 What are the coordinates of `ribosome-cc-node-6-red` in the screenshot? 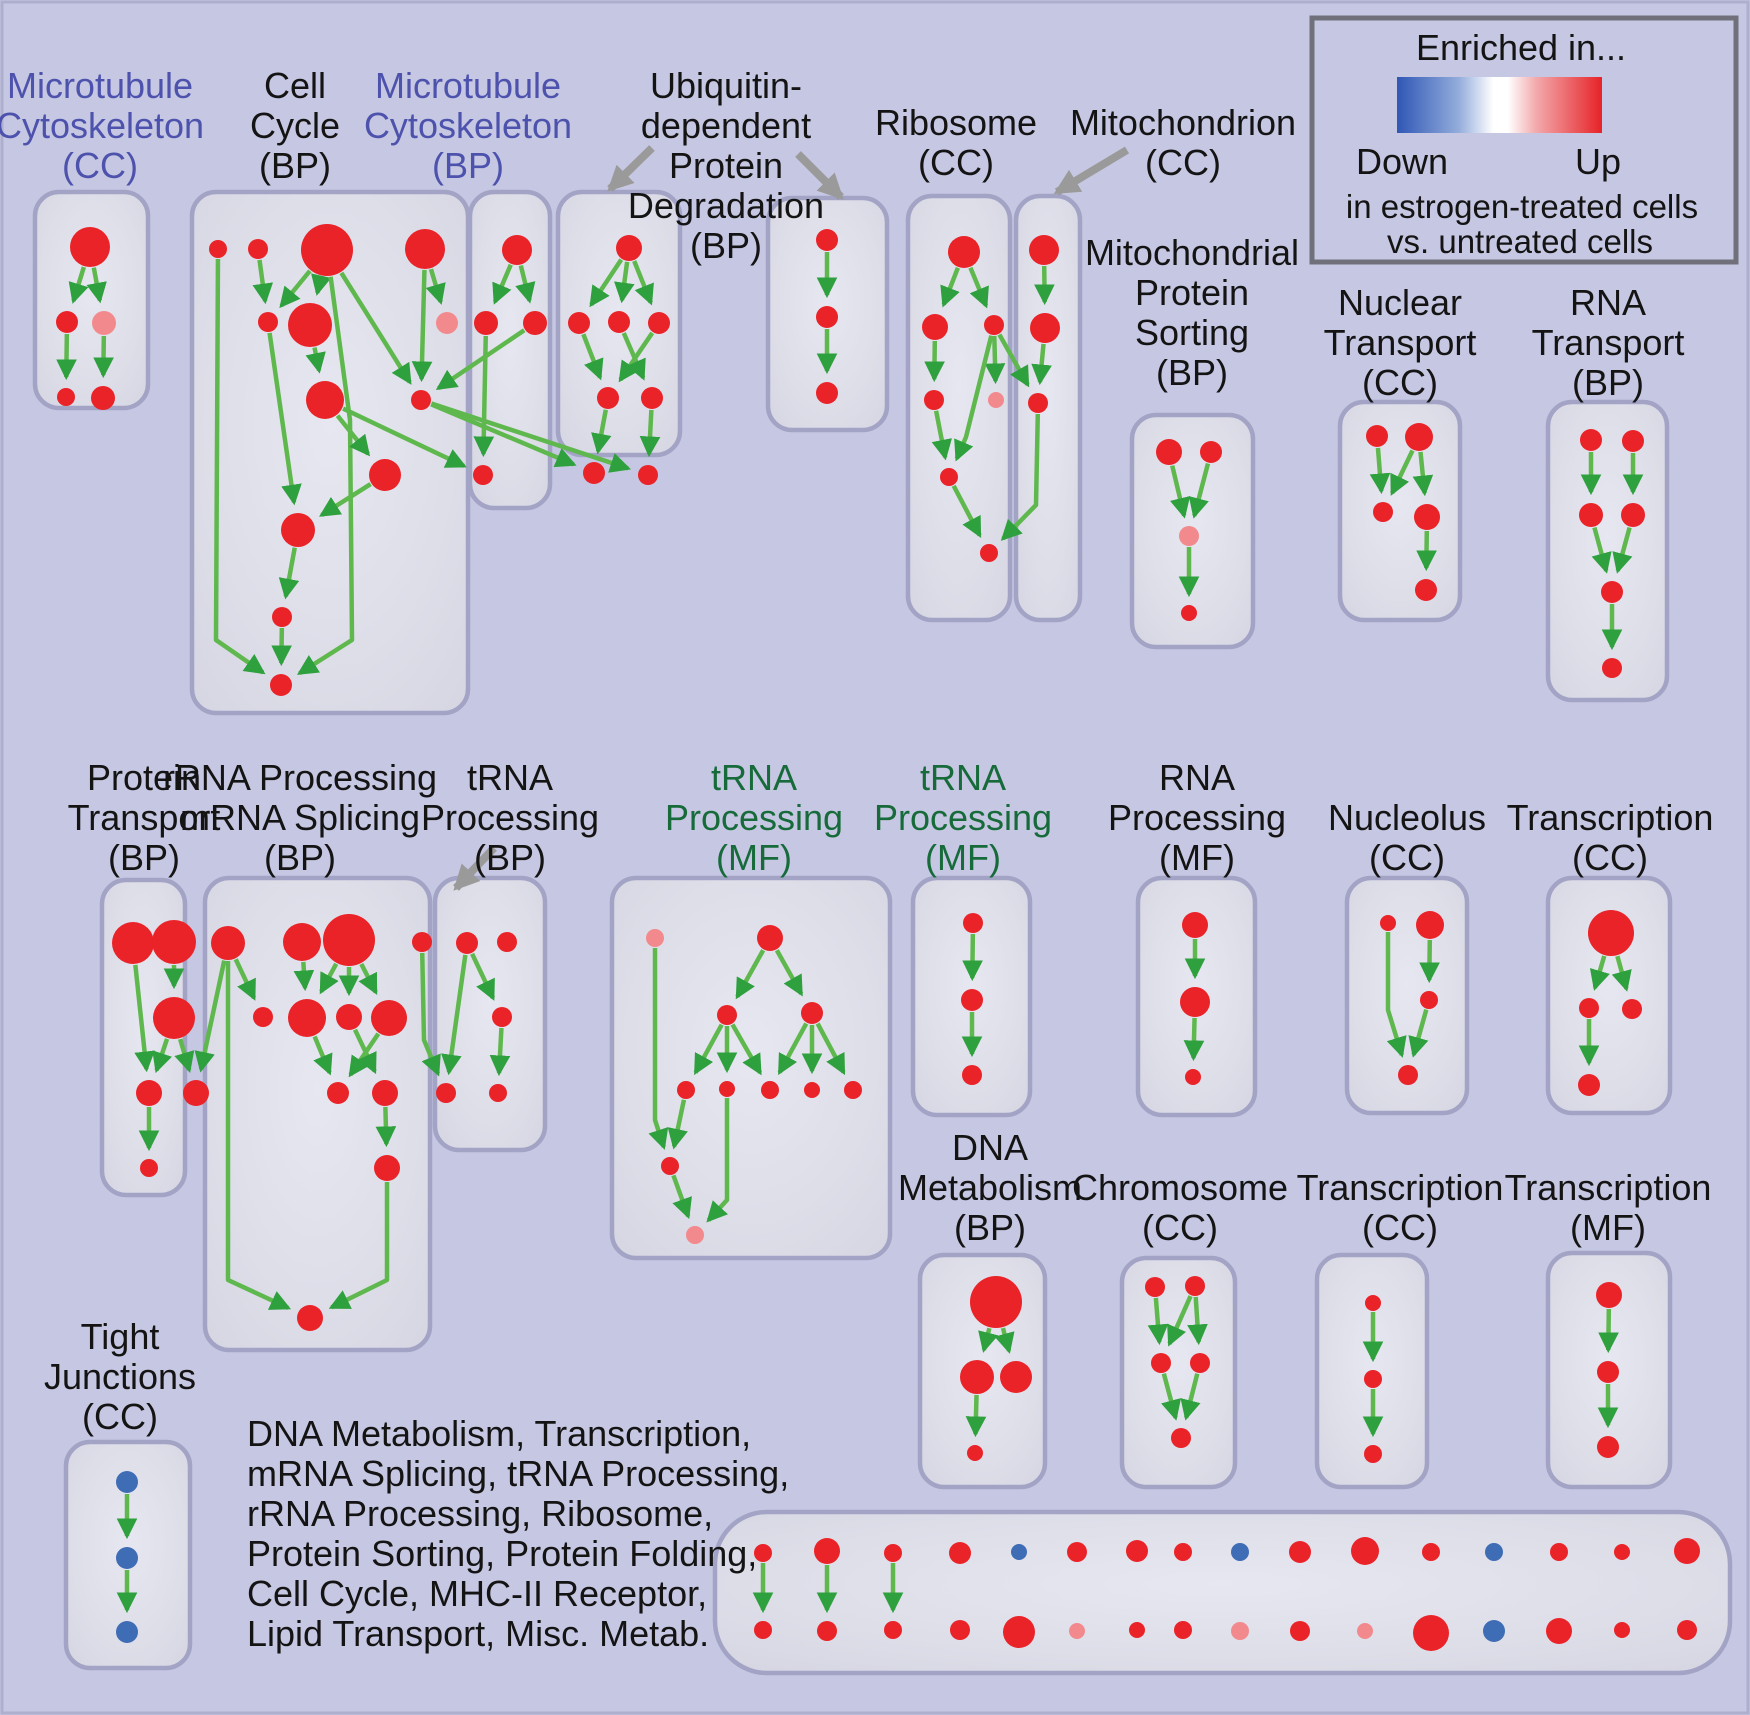 It's located at (989, 553).